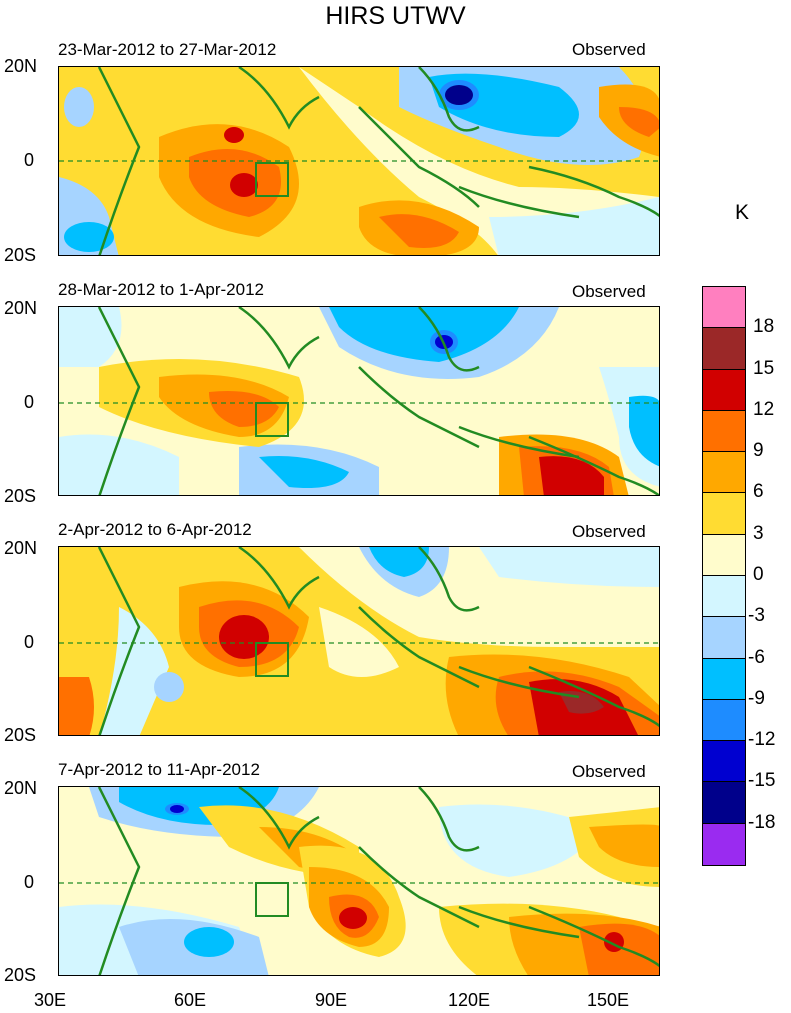 This screenshot has width=791, height=1013. Describe the element at coordinates (609, 531) in the screenshot. I see `panel-3-observed-label: Observed` at that location.